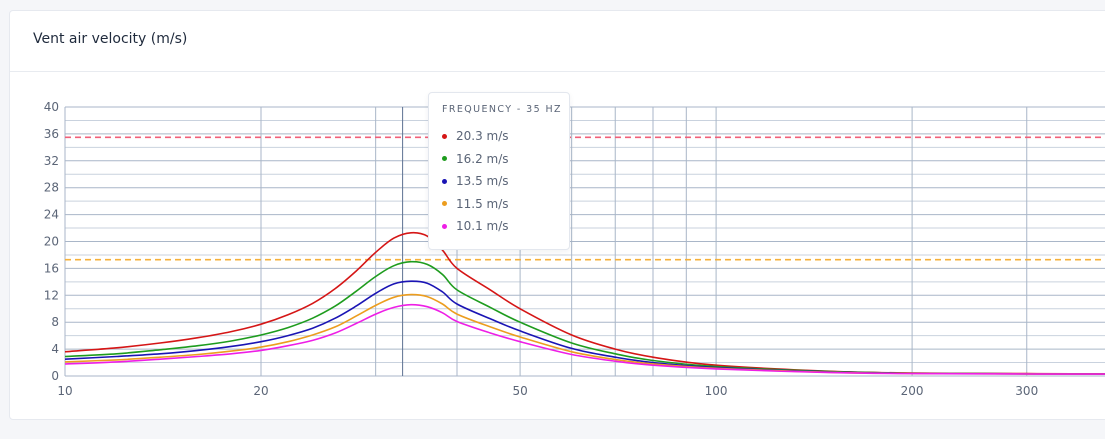 Image resolution: width=1105 pixels, height=439 pixels. I want to click on tooltip-value: 16.2 m/s, so click(482, 158).